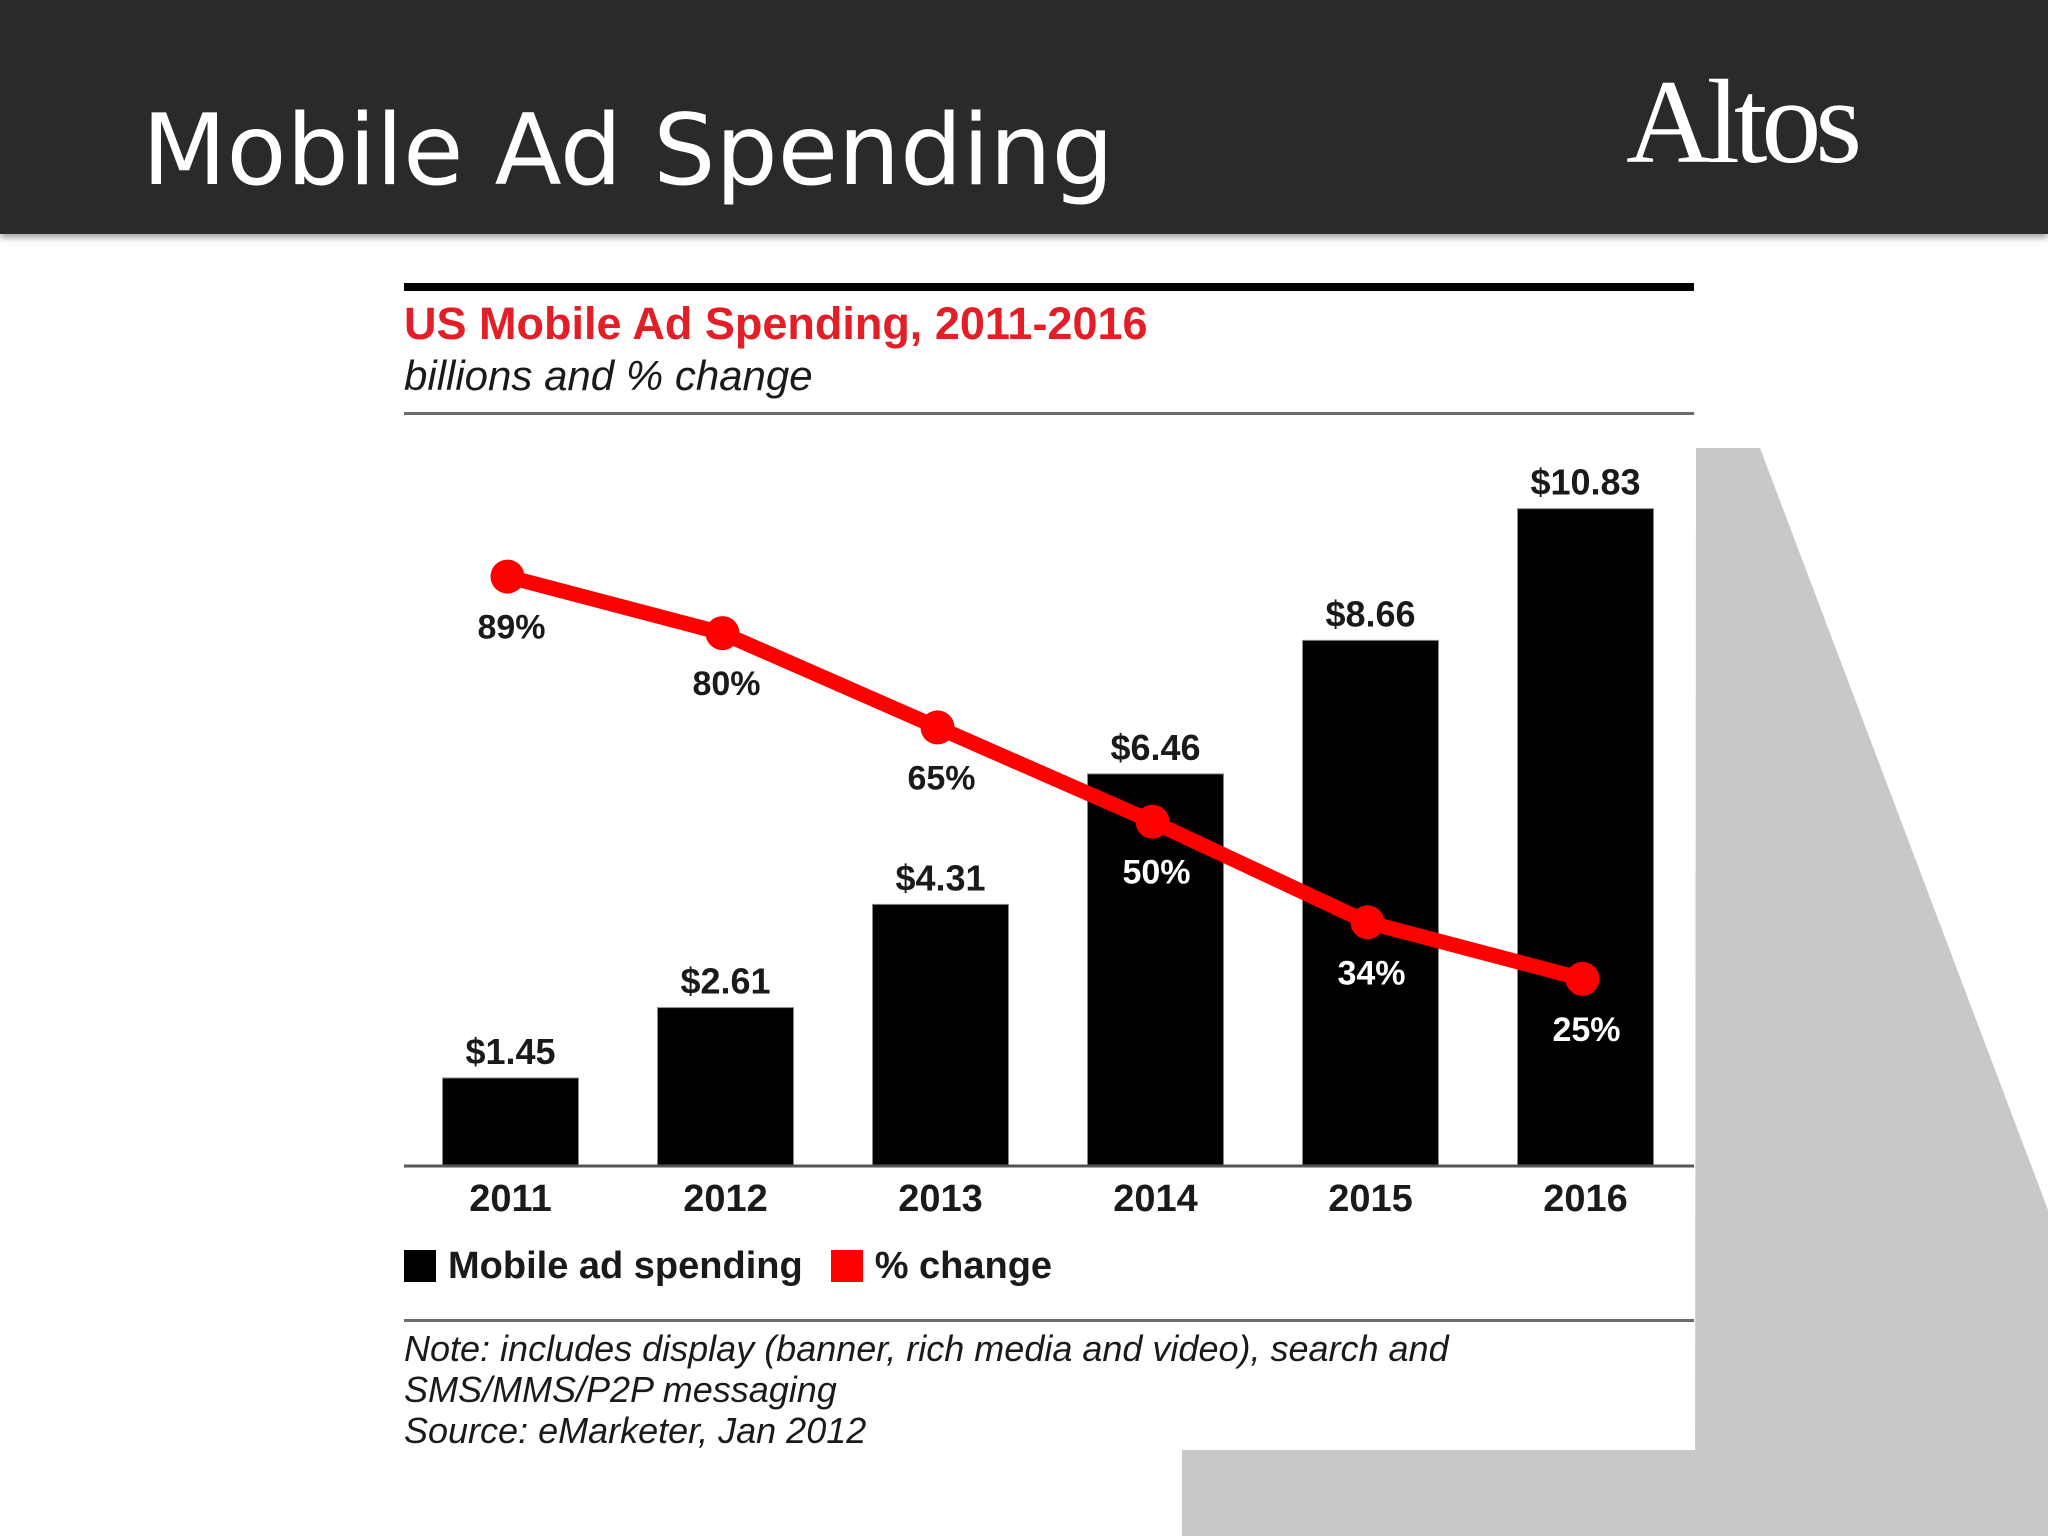 Image resolution: width=2048 pixels, height=1536 pixels. What do you see at coordinates (941, 778) in the screenshot?
I see `percent-change-label: 65%` at bounding box center [941, 778].